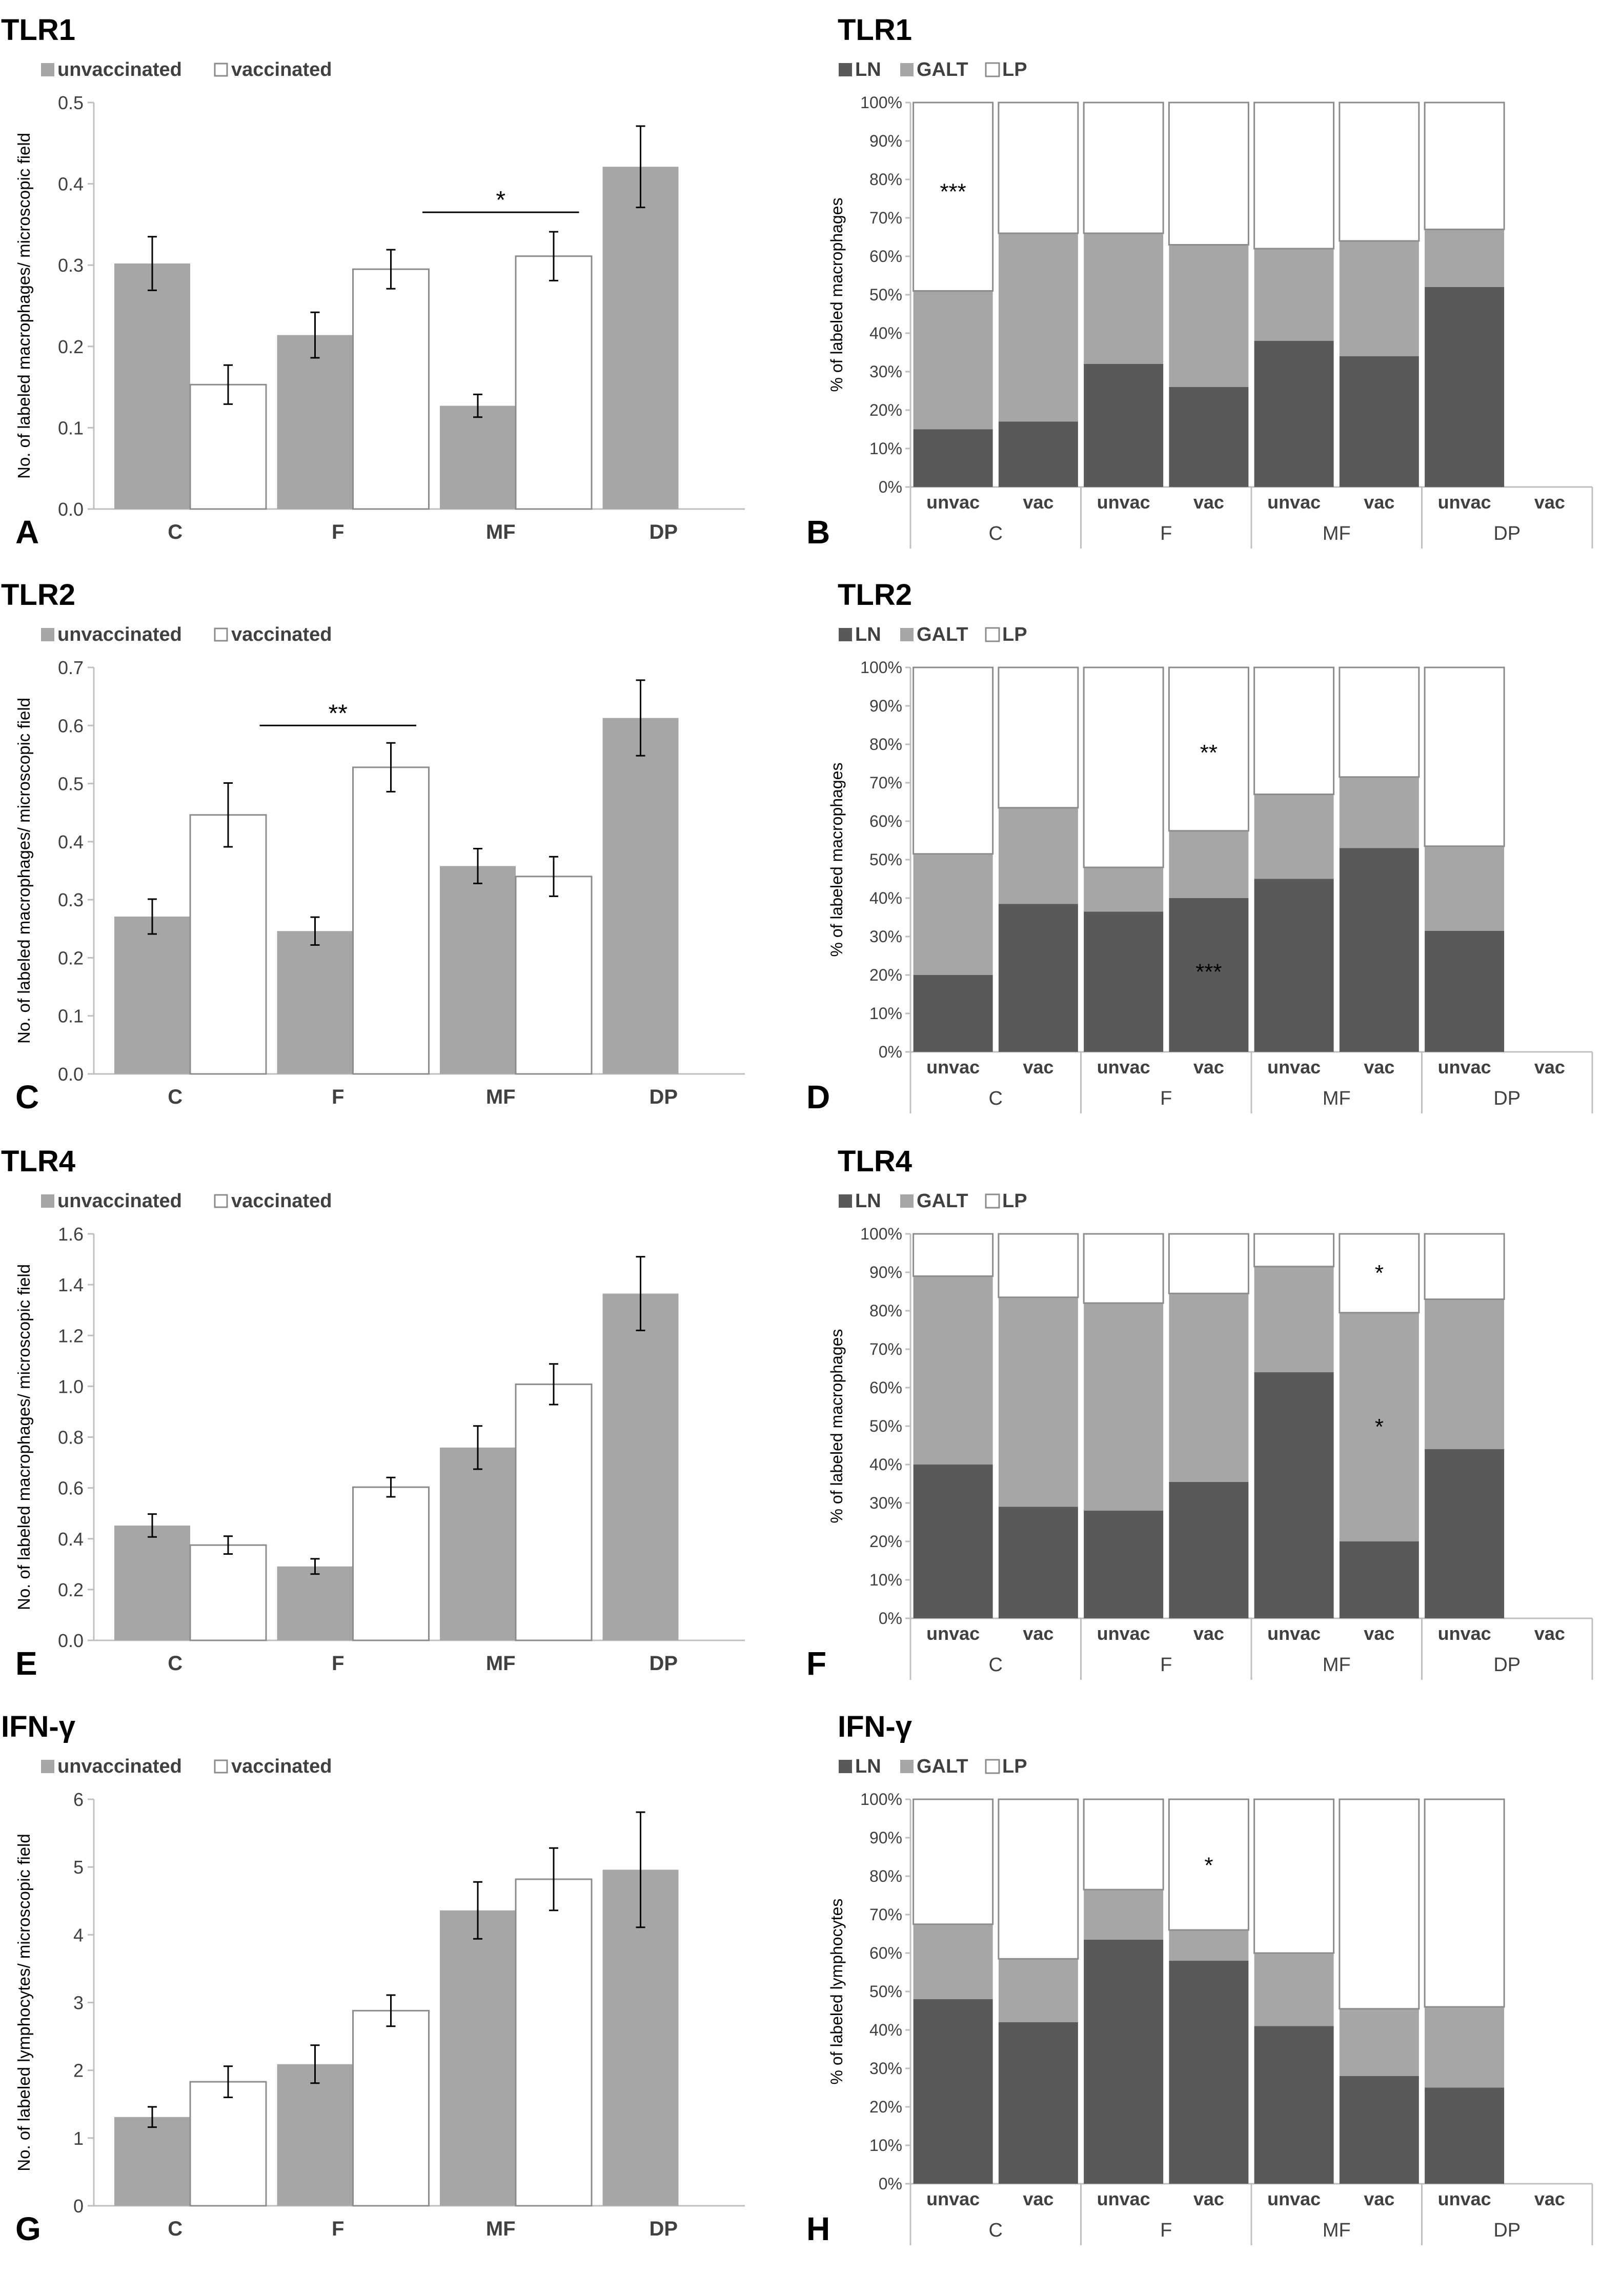  I want to click on legend-label-unvaccinated: unvaccinated, so click(120, 1201).